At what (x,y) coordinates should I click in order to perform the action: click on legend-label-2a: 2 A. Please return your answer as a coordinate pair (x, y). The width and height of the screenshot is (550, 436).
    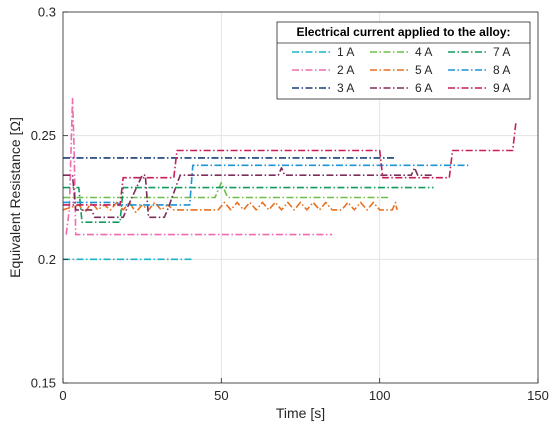
    Looking at the image, I should click on (345, 70).